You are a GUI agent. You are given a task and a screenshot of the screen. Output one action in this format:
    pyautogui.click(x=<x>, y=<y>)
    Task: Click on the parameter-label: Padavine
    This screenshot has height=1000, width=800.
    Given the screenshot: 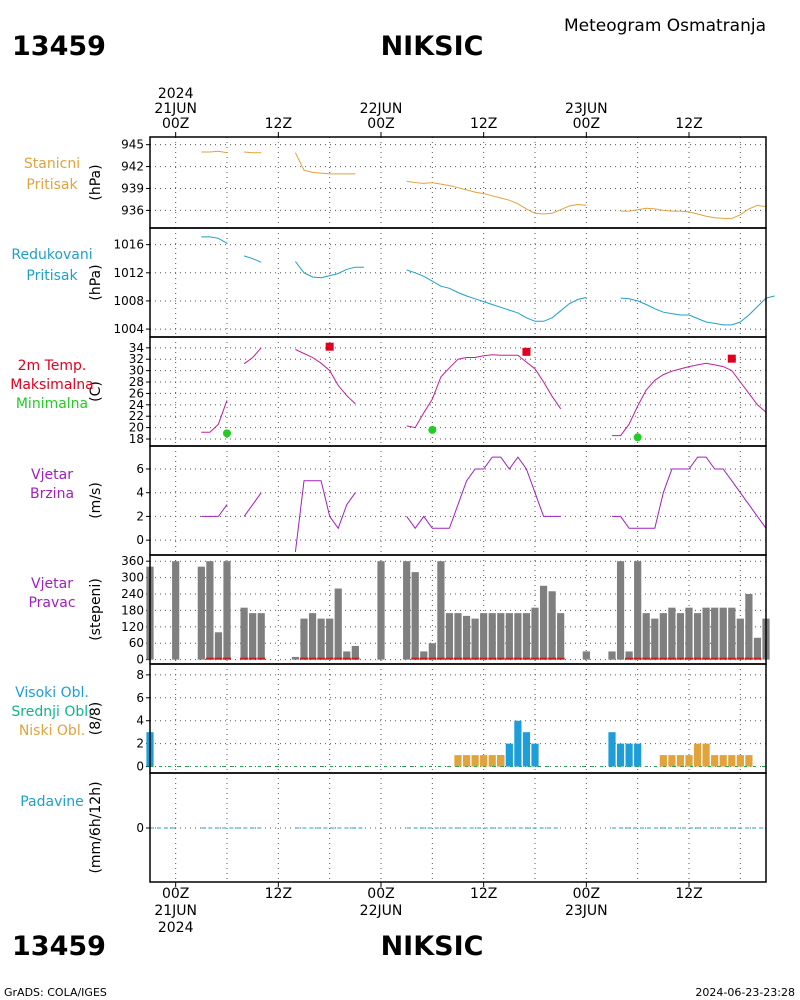 What is the action you would take?
    pyautogui.click(x=52, y=802)
    